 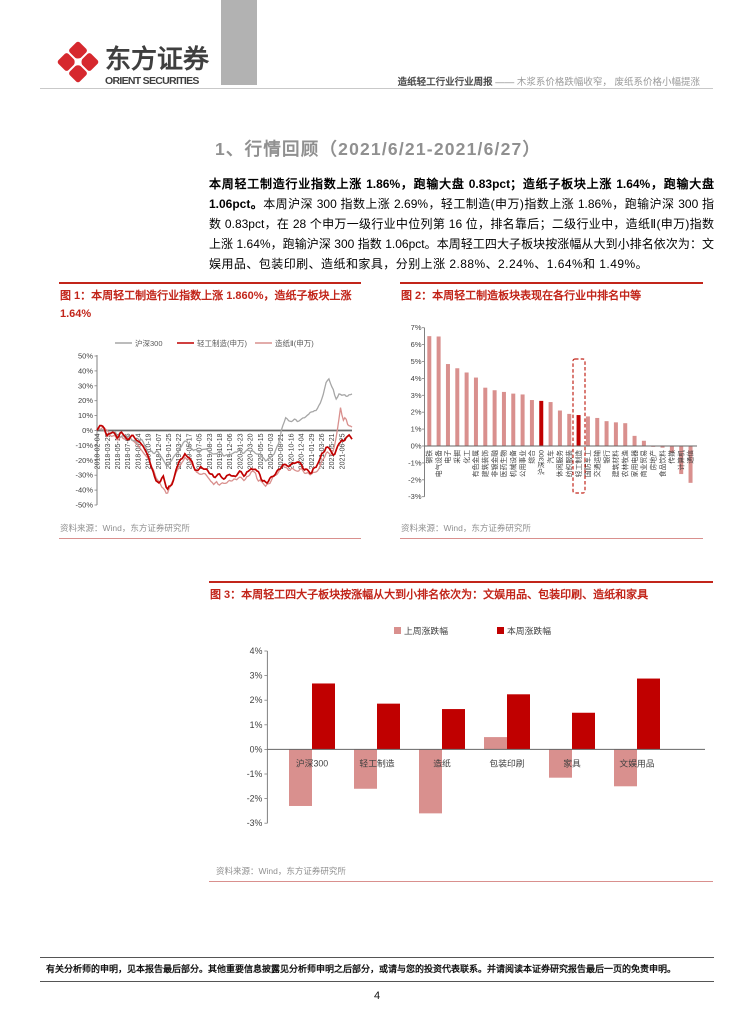 I want to click on svg-text: -50%, so click(x=84, y=505).